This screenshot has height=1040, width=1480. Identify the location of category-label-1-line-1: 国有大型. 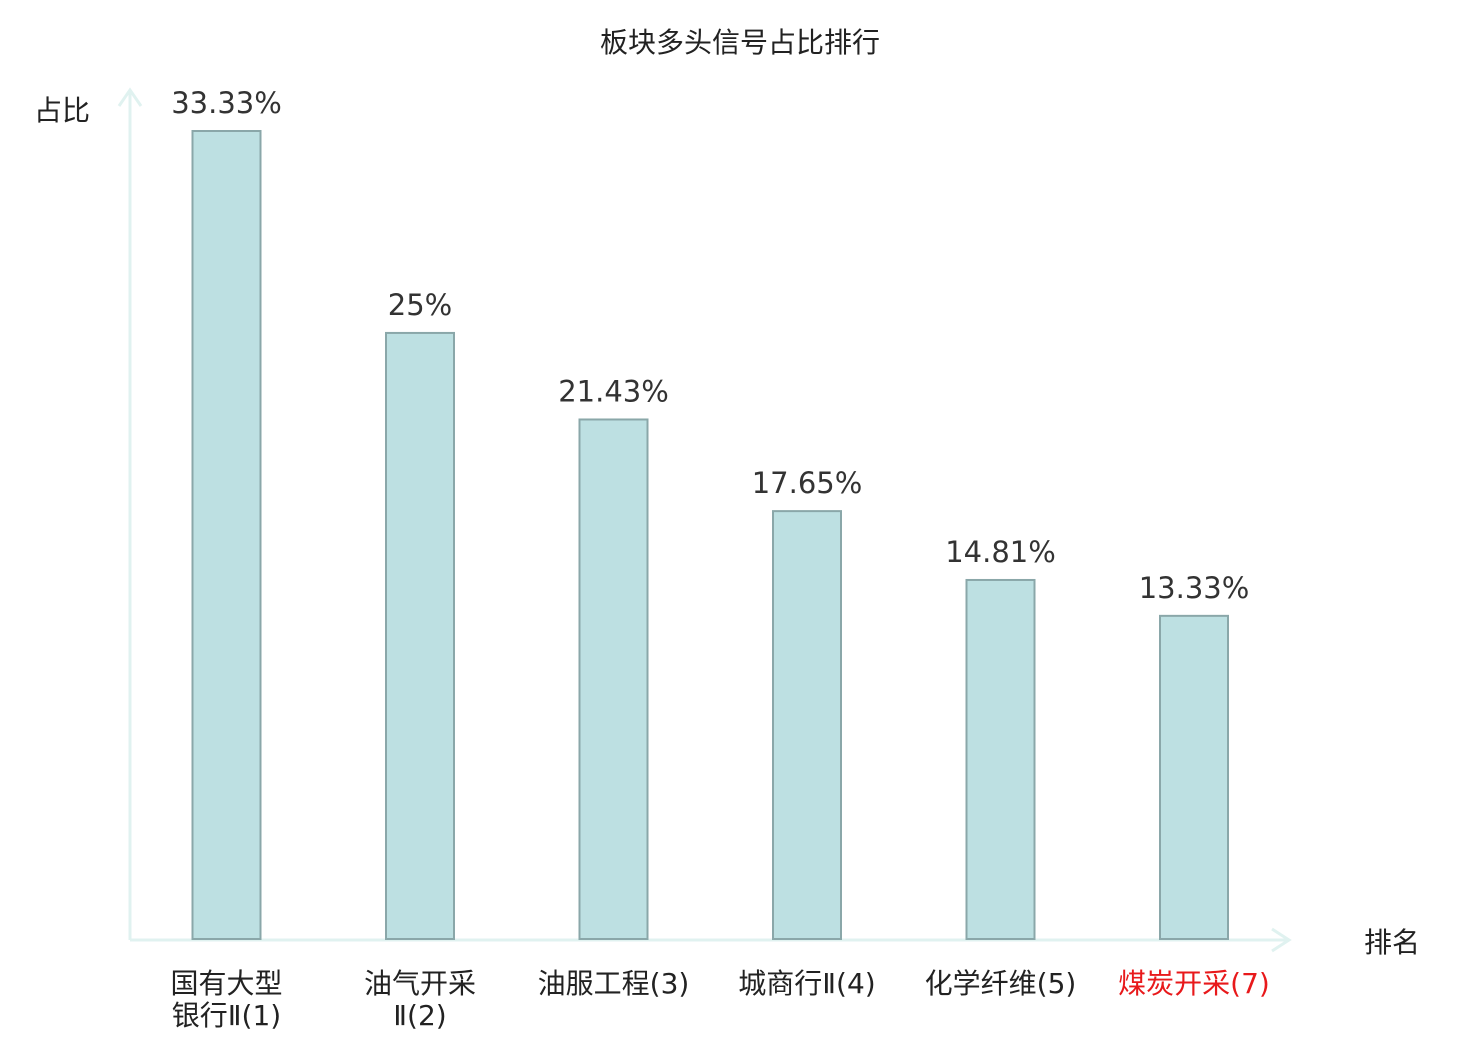
(226, 983).